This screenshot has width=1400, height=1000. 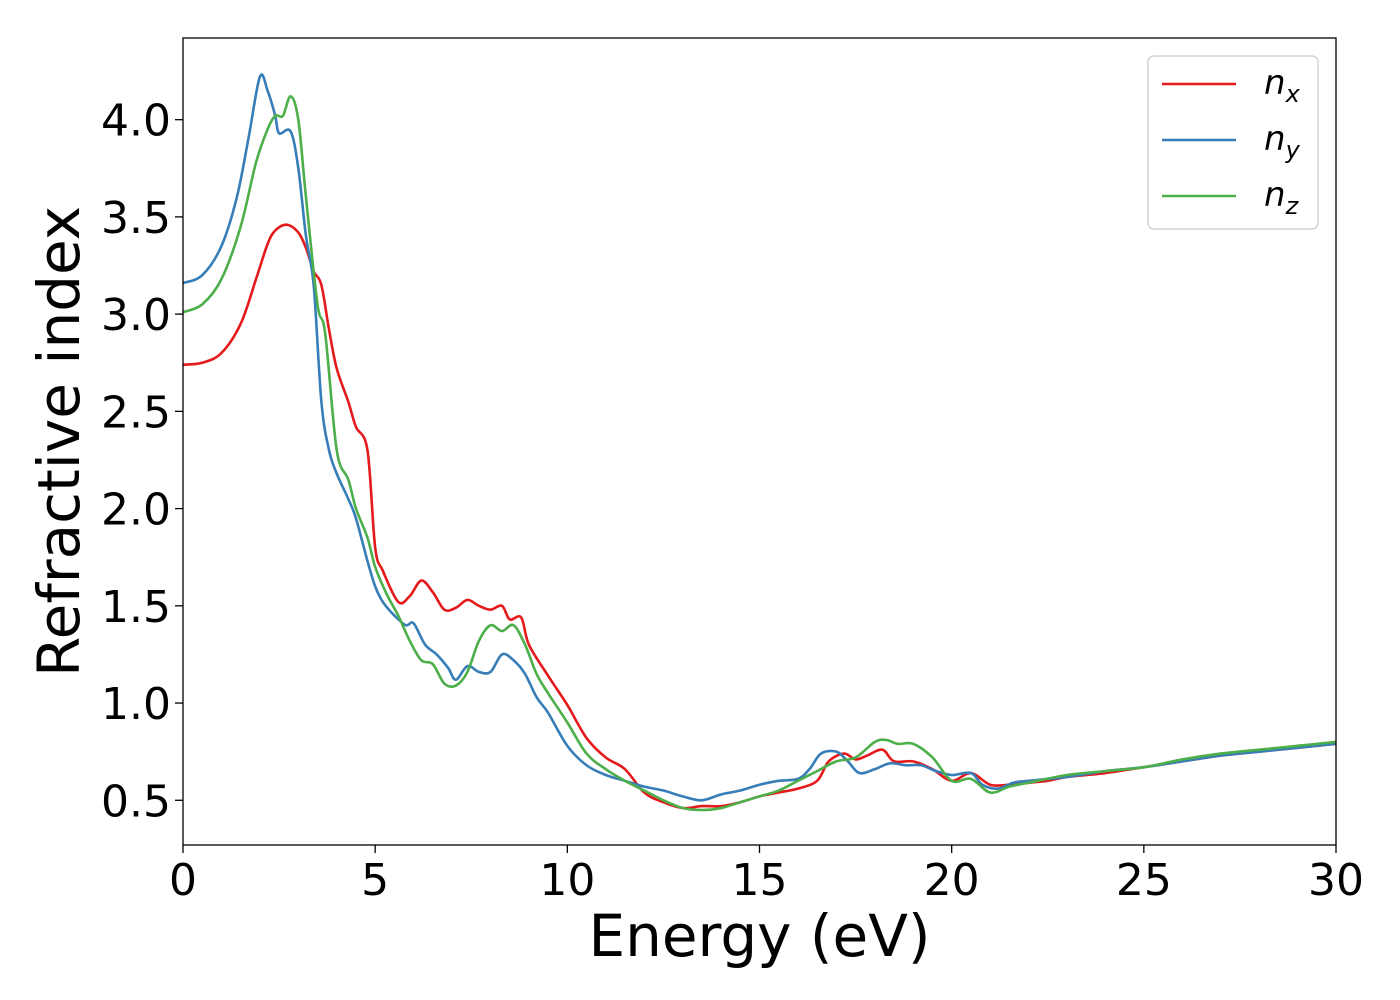 I want to click on y-axis: 0.5 1.0 1.5 2.0 2.5 3.0 3.5 4.0, so click(x=142, y=461).